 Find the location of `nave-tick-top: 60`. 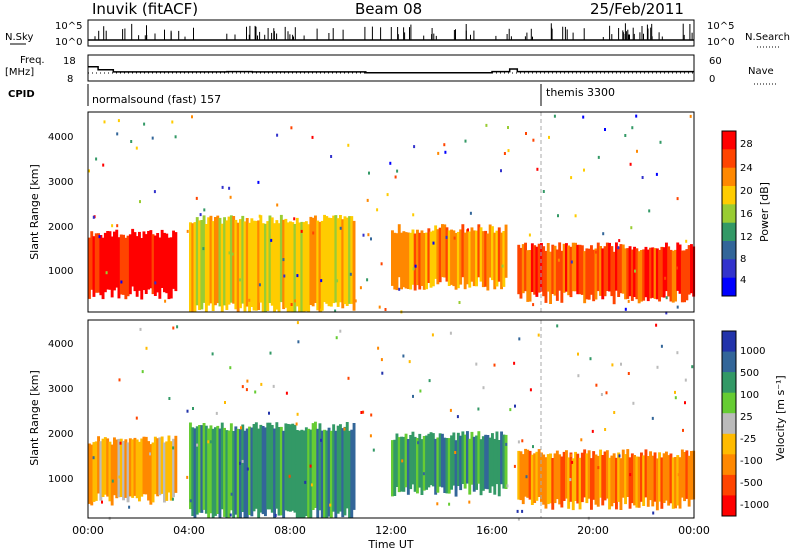

nave-tick-top: 60 is located at coordinates (715, 61).